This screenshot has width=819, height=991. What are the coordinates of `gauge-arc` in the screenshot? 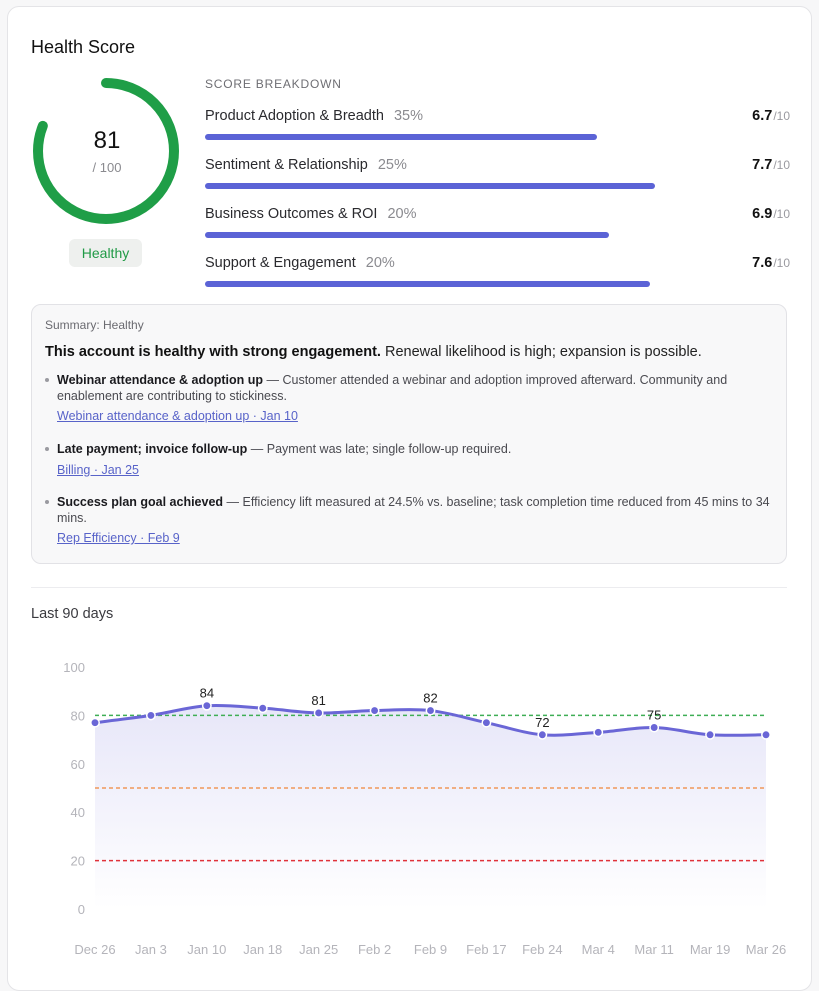 It's located at (106, 151).